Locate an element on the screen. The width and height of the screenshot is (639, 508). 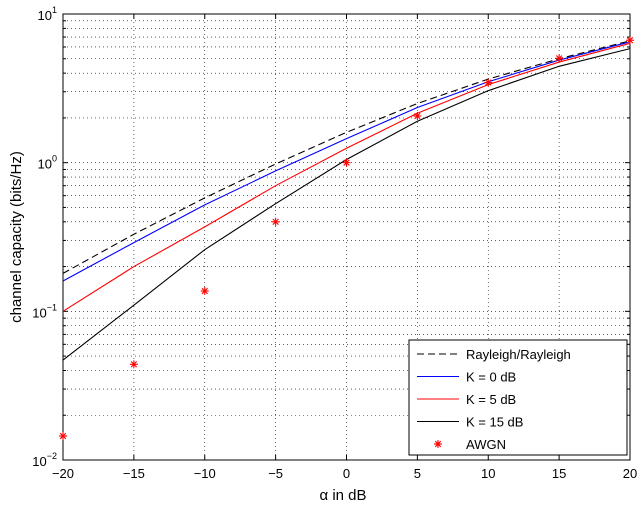
y-tick-label: 10¹ is located at coordinates (47, 14).